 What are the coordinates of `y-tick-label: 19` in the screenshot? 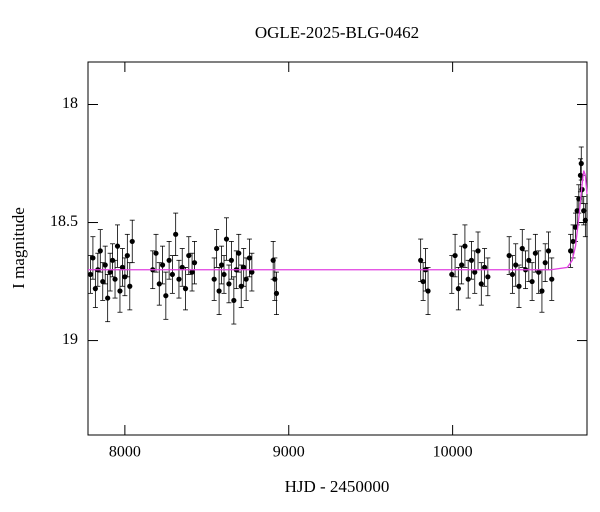 It's located at (70, 339).